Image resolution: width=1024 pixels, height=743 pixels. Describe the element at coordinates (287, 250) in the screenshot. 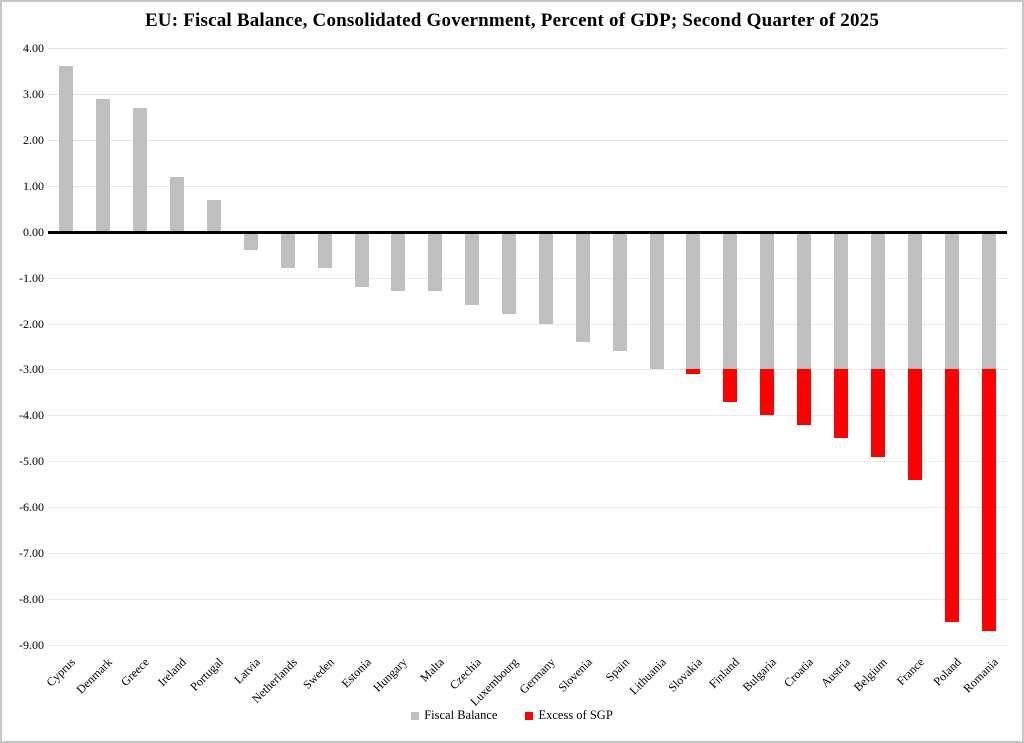

I see `bar-netherlands` at that location.